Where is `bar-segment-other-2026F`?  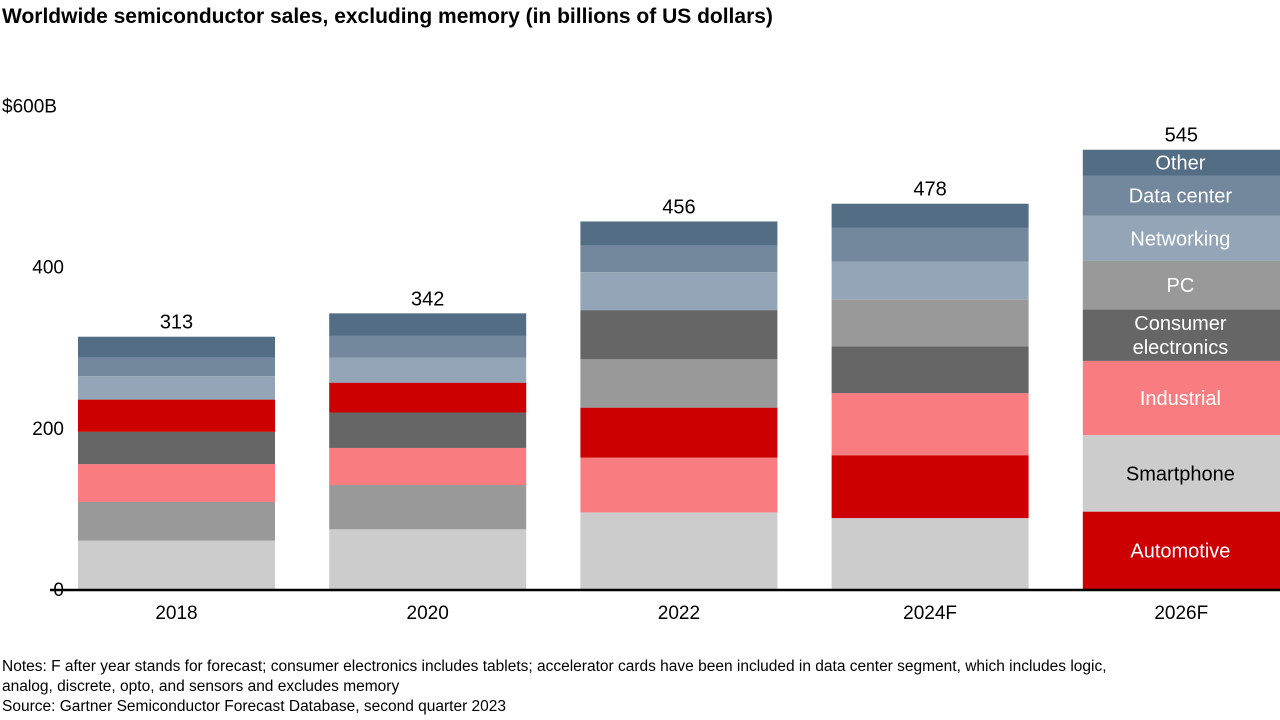
bar-segment-other-2026F is located at coordinates (1181, 162).